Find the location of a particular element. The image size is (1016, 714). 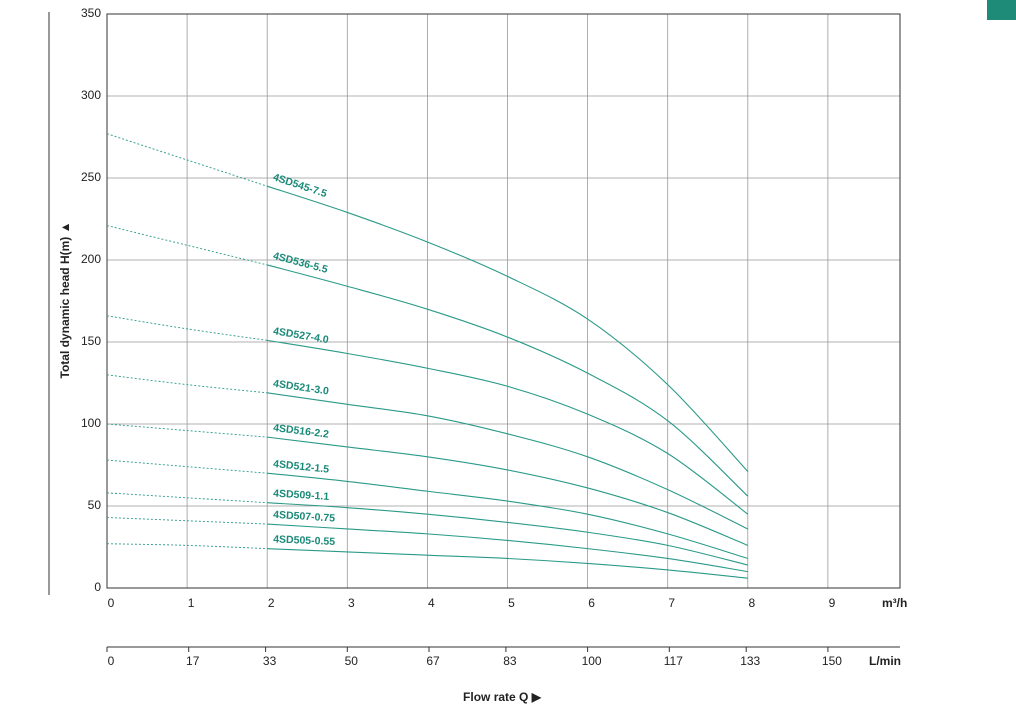

x-axis-title: Flow rate Q ▶ is located at coordinates (502, 697).